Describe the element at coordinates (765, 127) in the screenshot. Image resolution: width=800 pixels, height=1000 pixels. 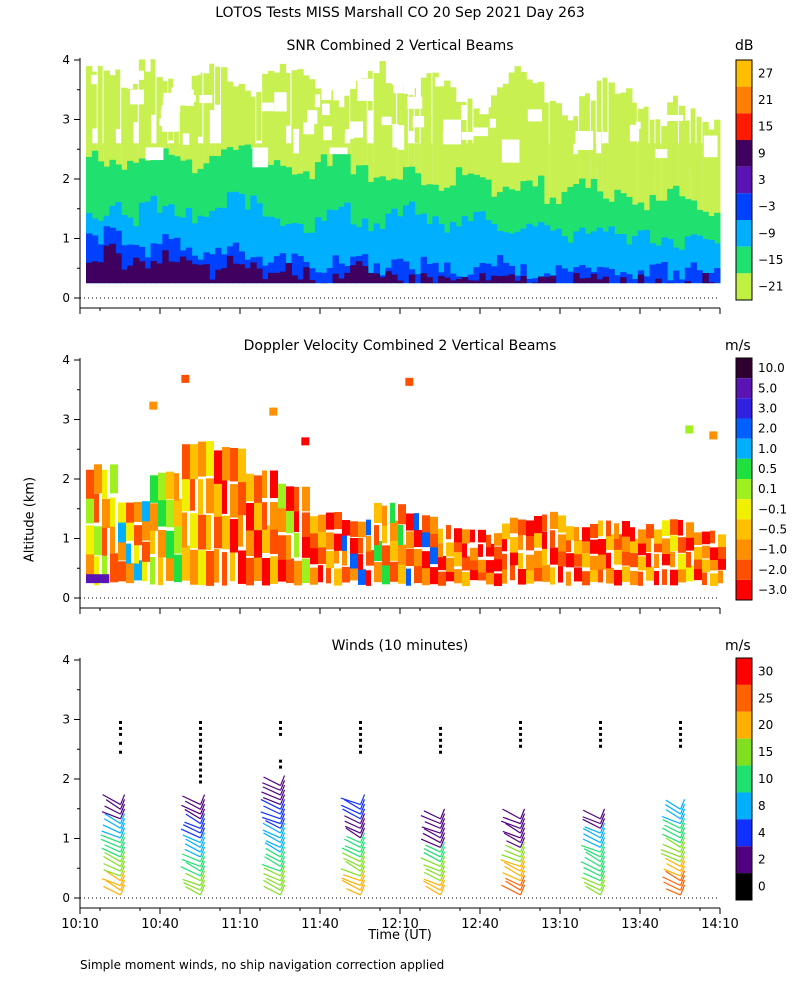
I see `colorbar-label: 15` at that location.